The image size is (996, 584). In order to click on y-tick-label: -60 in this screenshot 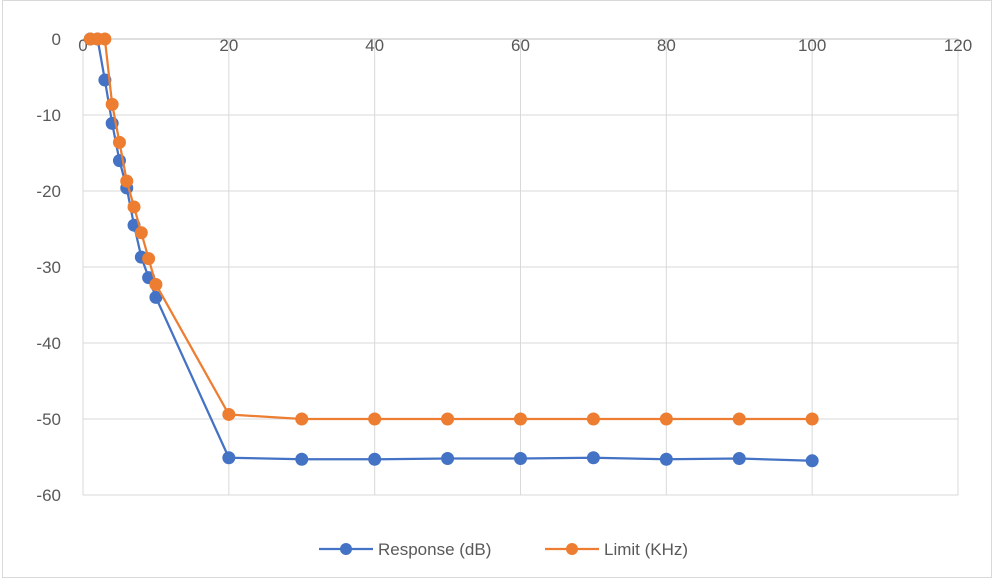, I will do `click(48, 495)`.